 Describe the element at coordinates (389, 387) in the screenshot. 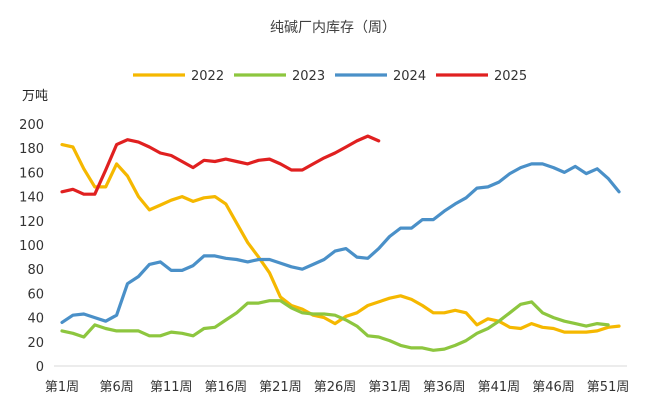

I see `x-tick-label: 第31周` at that location.